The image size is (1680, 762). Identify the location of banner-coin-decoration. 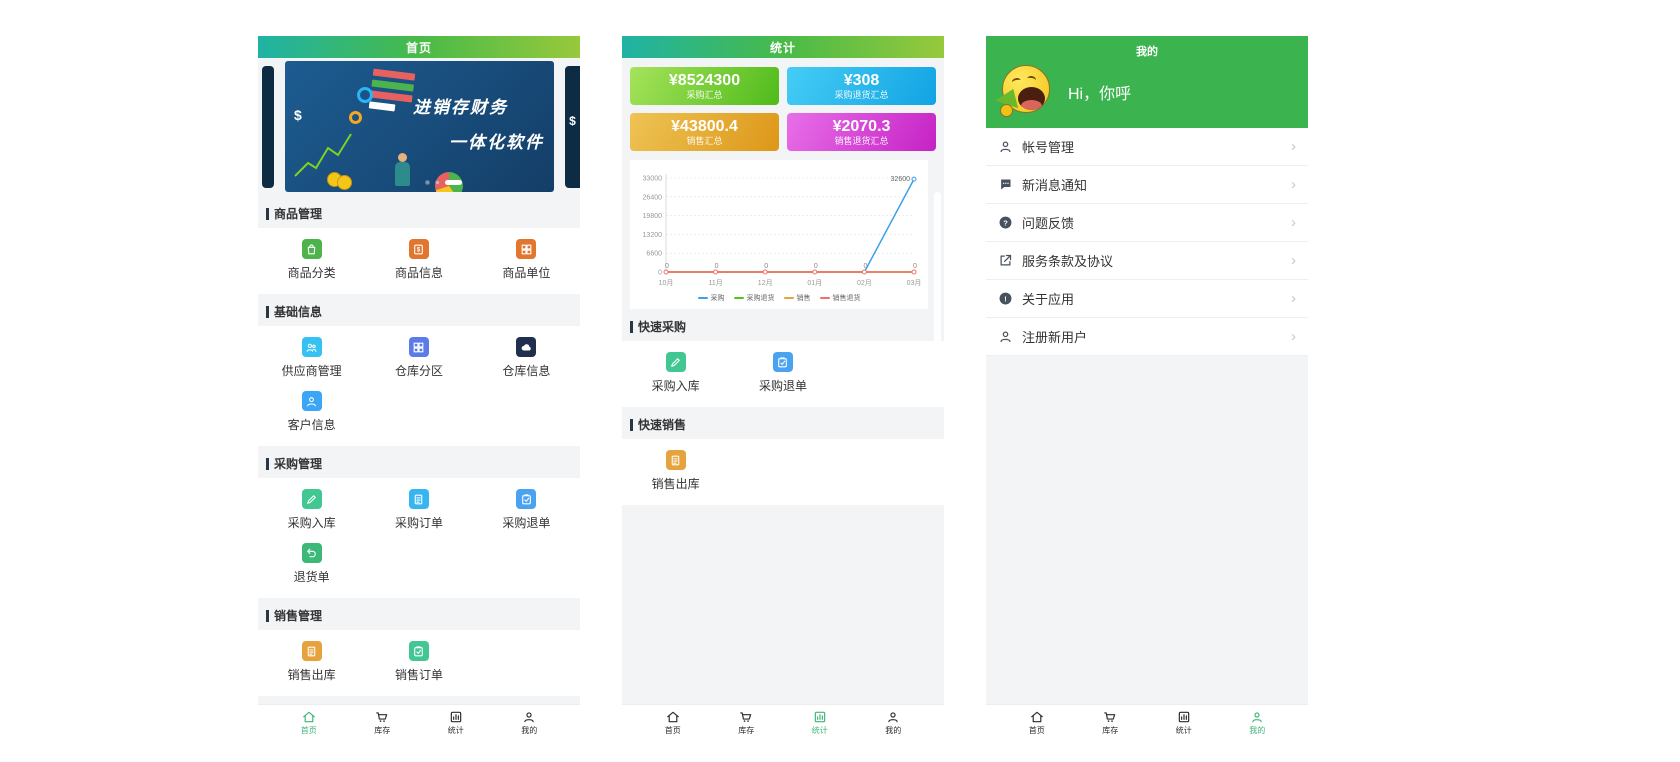
(344, 182).